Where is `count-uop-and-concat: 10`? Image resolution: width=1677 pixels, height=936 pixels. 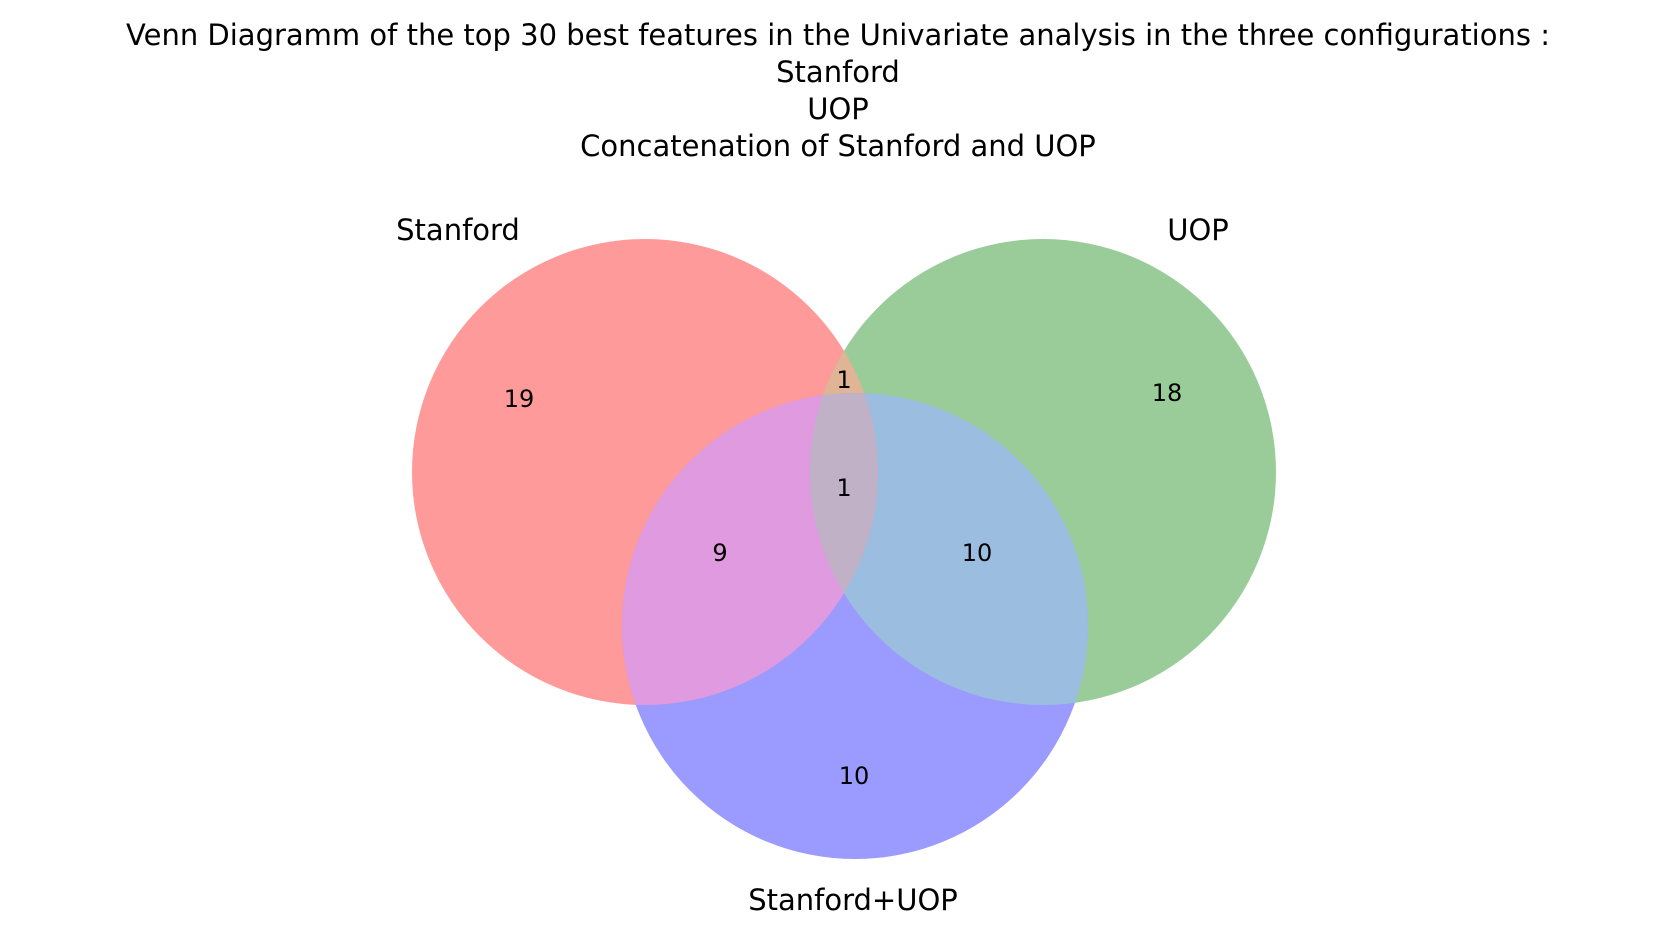 count-uop-and-concat: 10 is located at coordinates (977, 553).